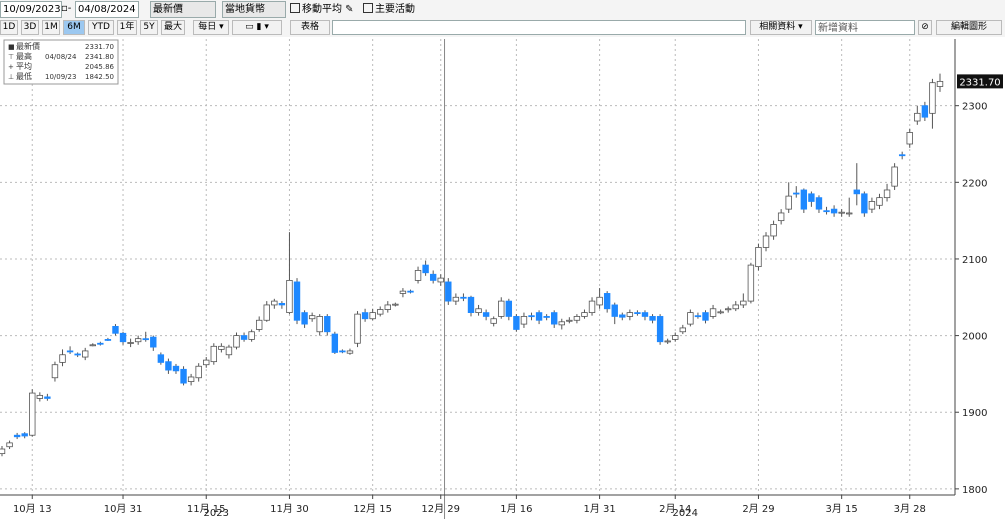 The height and width of the screenshot is (519, 1005). Describe the element at coordinates (675, 509) in the screenshot. I see `x-tick-label: 2月 14` at that location.